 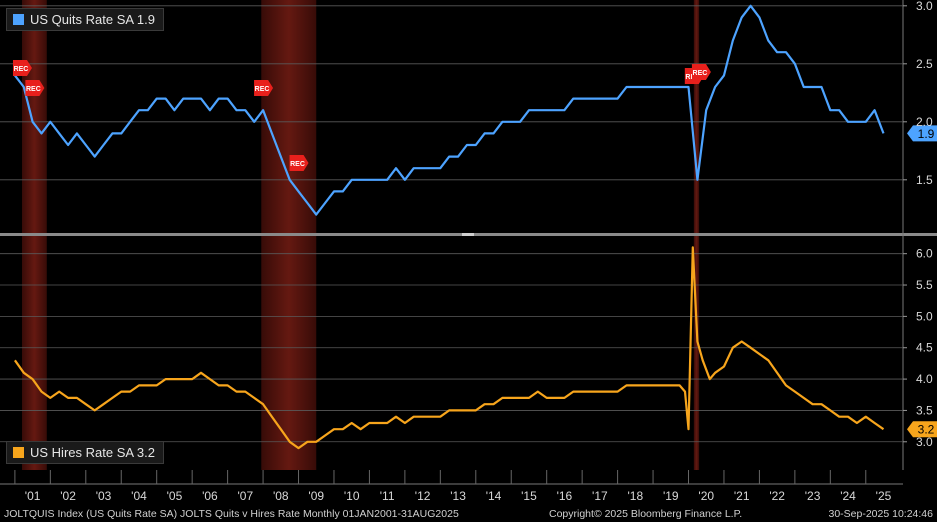 What do you see at coordinates (884, 496) in the screenshot?
I see `x-tick-label-24: '25` at bounding box center [884, 496].